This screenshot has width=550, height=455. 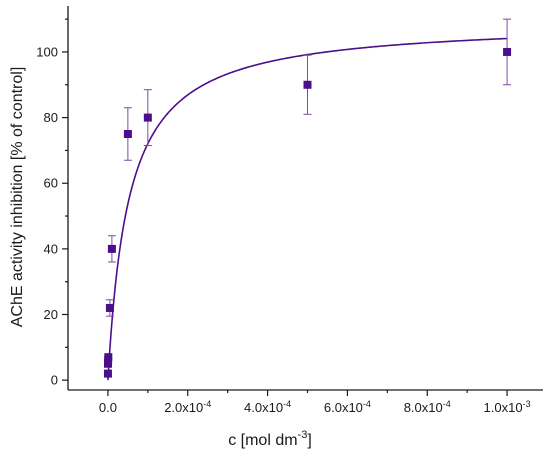 I want to click on x-axis-title-main: c [mol dm, so click(x=262, y=440).